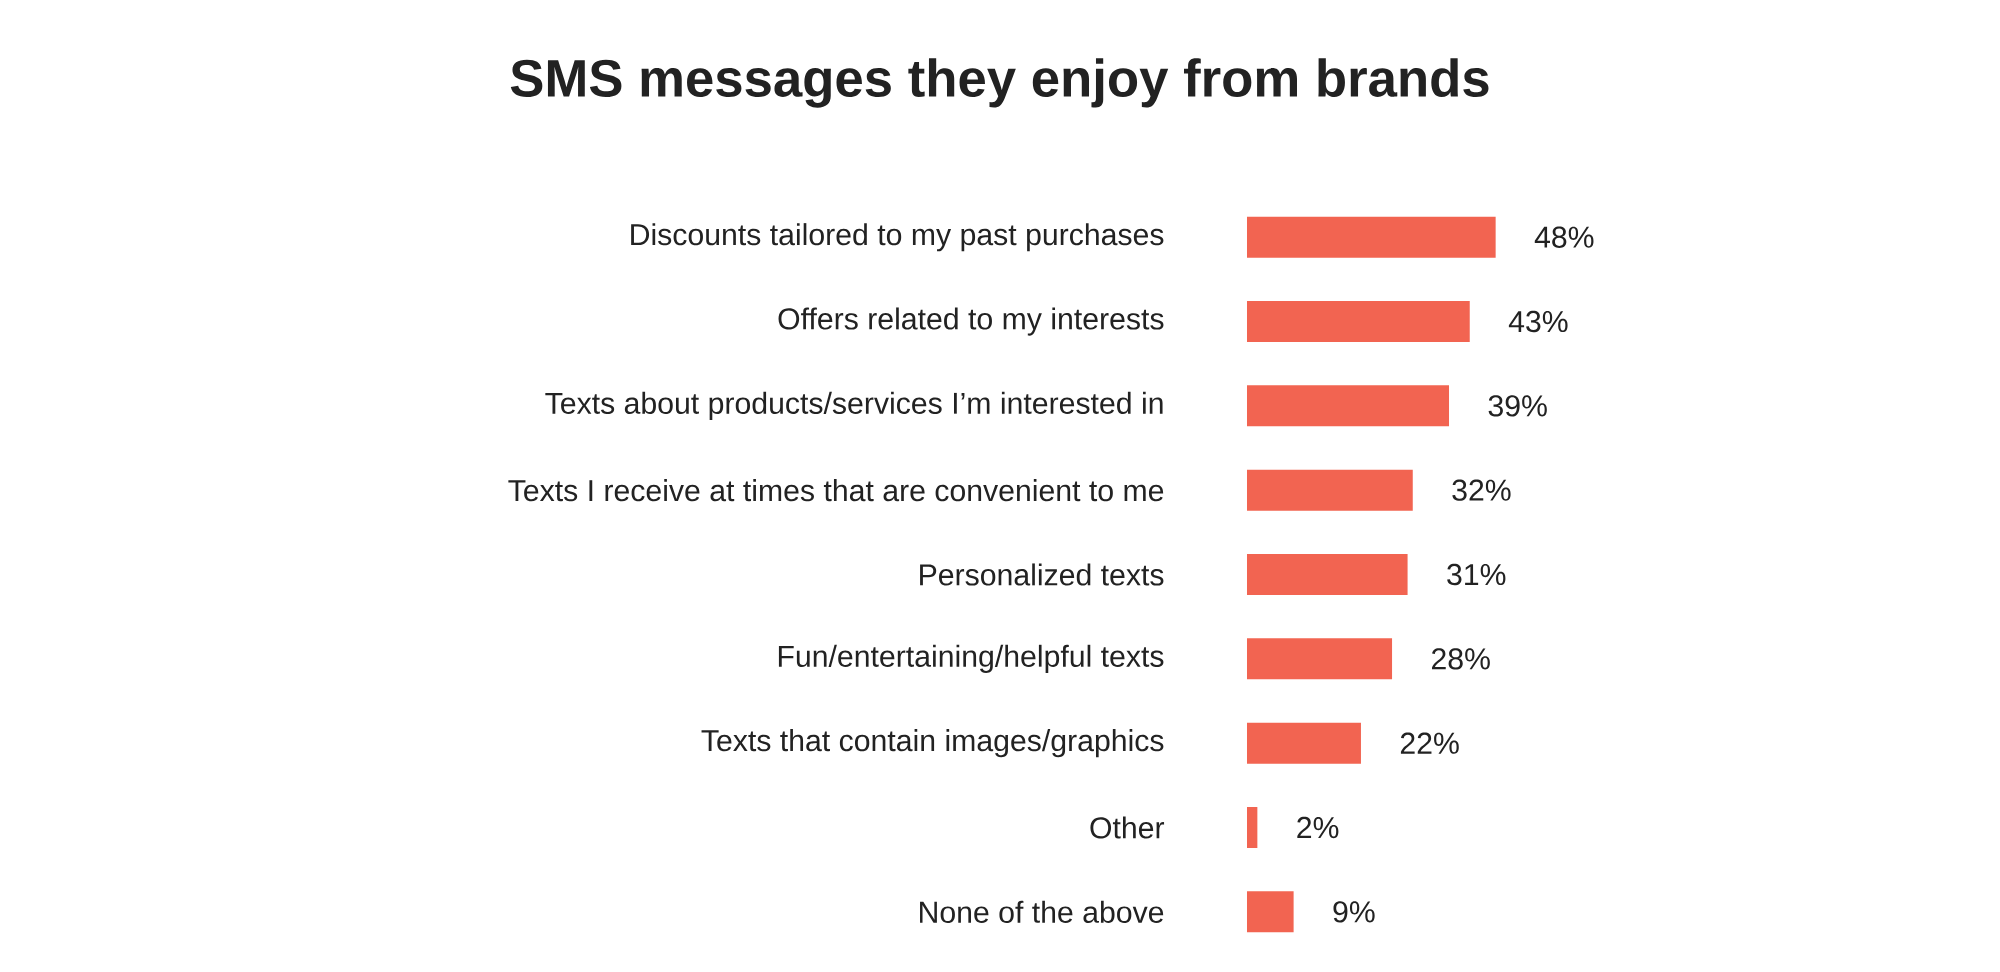  I want to click on y-tick-label: Texts about products/services I’m interested in, so click(854, 405).